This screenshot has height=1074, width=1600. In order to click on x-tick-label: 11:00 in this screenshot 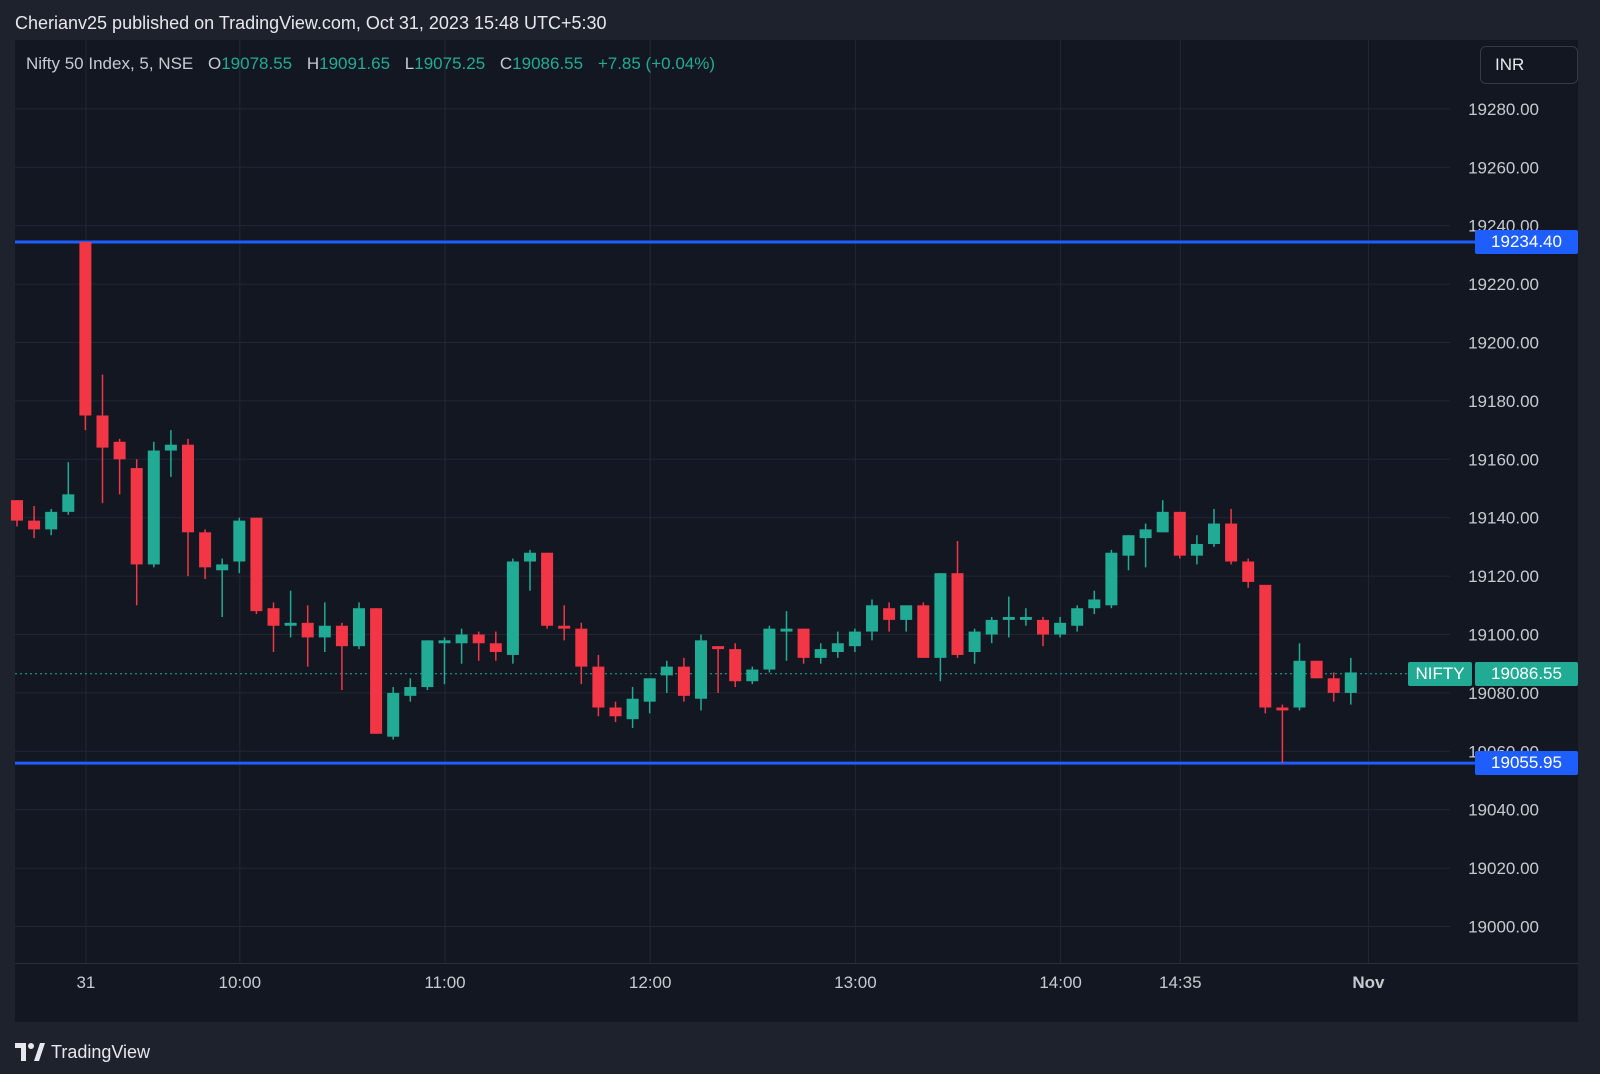, I will do `click(444, 982)`.